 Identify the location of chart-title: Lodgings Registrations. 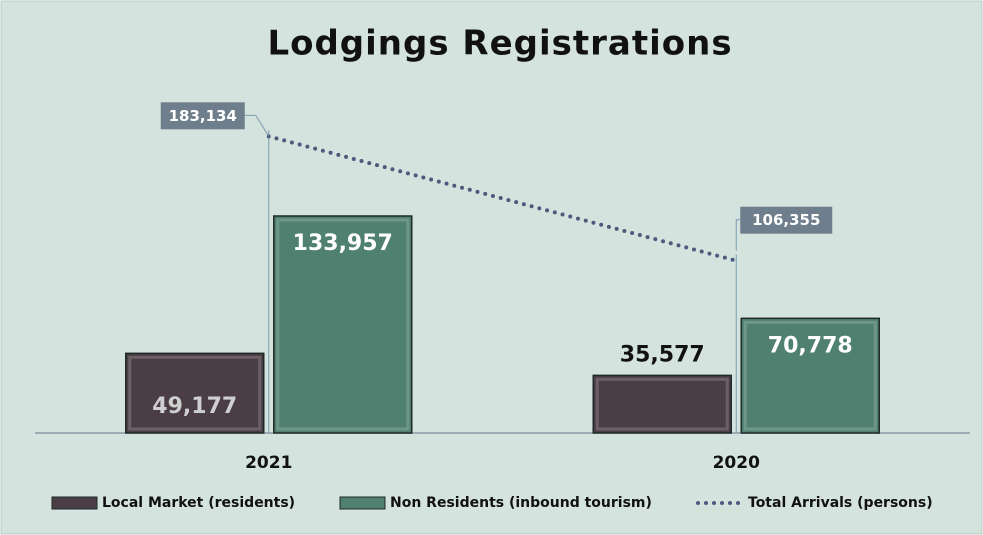
(499, 44).